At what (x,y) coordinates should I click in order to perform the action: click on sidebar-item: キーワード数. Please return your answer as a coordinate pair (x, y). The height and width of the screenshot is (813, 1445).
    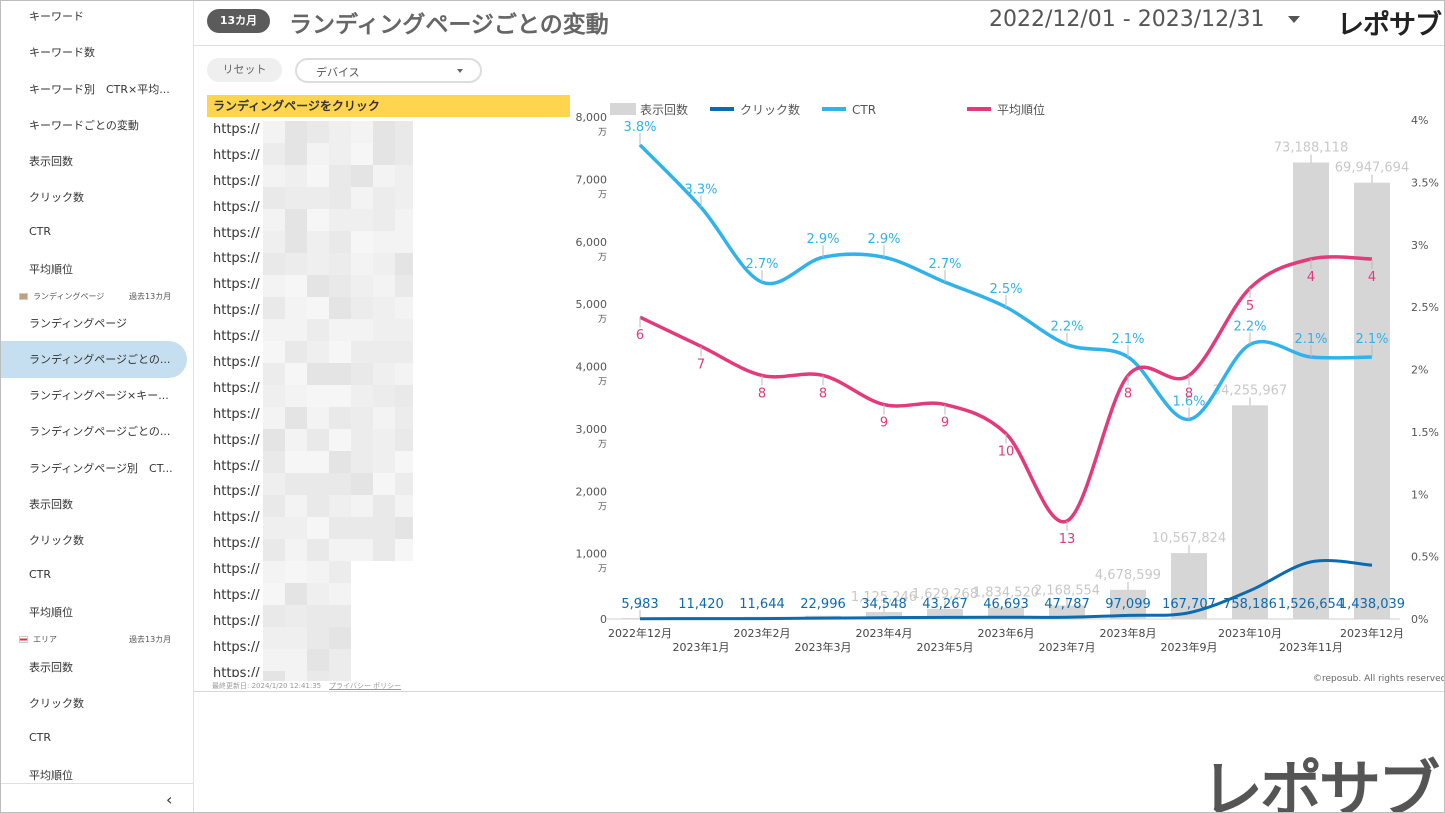
    Looking at the image, I should click on (62, 52).